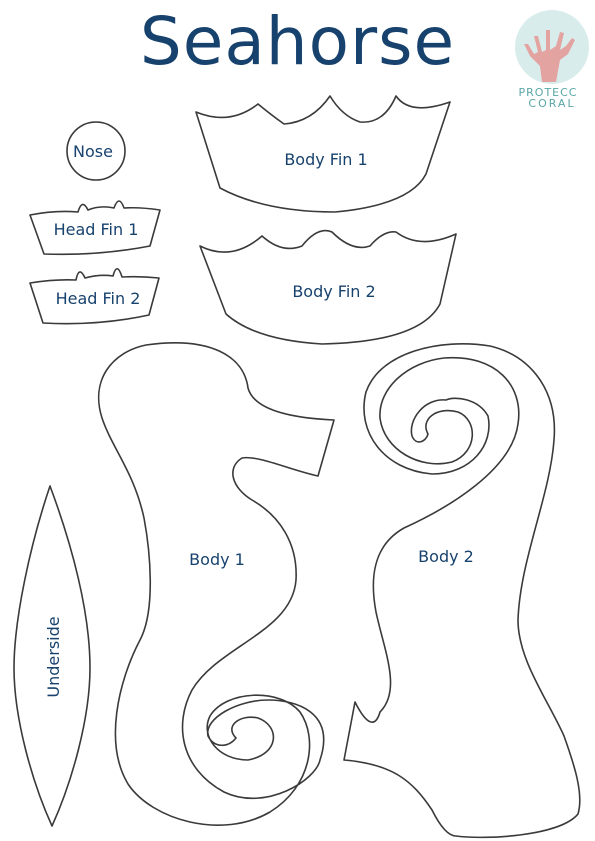  I want to click on logo-text-line2: CORAL, so click(551, 103).